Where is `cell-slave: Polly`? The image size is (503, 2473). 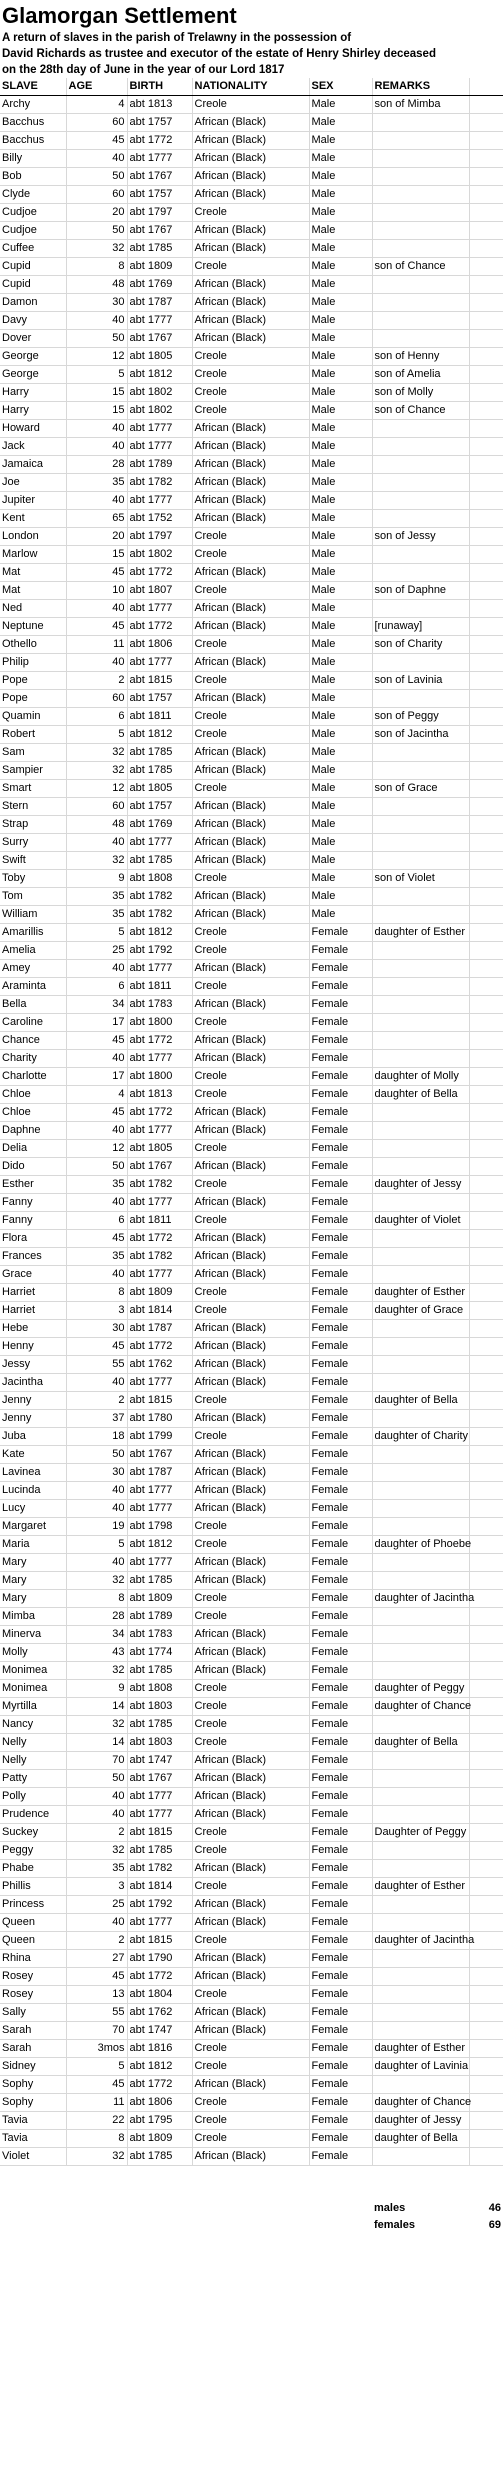
cell-slave: Polly is located at coordinates (33, 1796).